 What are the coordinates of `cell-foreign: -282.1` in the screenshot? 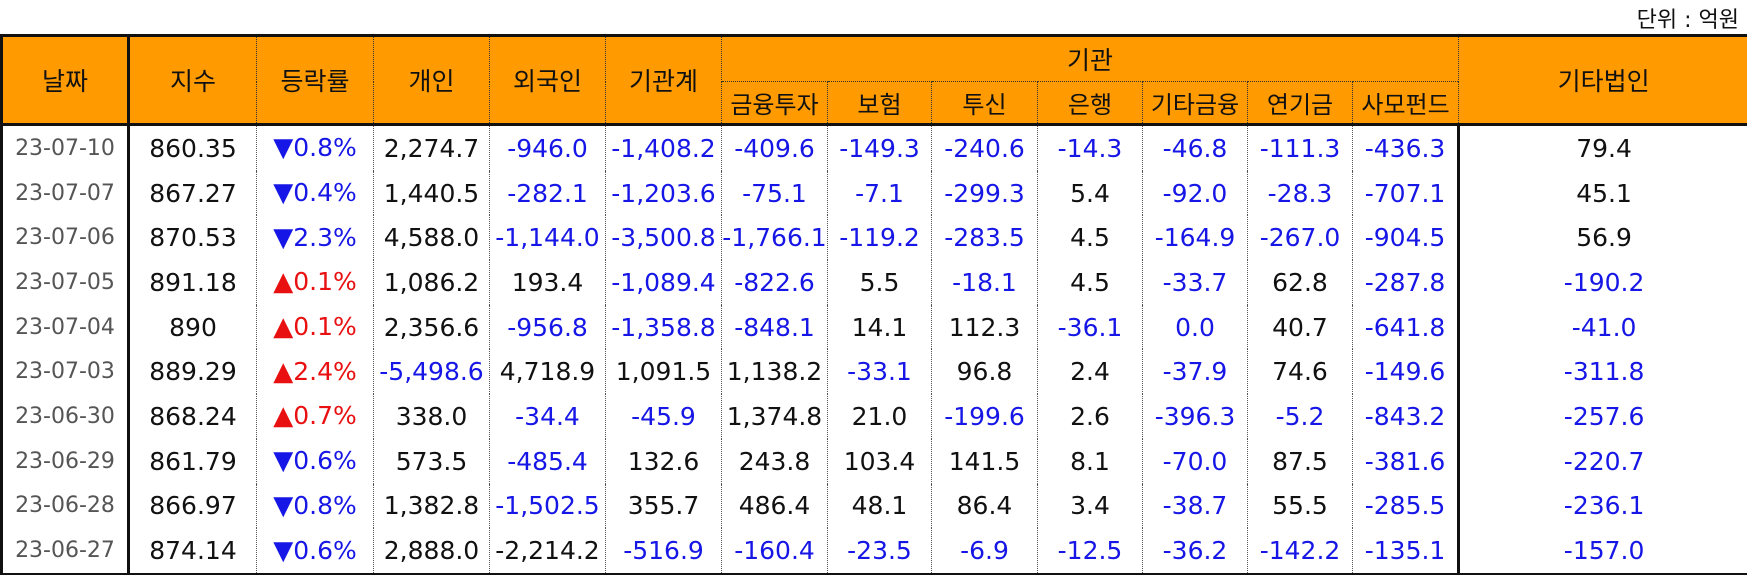 It's located at (547, 193).